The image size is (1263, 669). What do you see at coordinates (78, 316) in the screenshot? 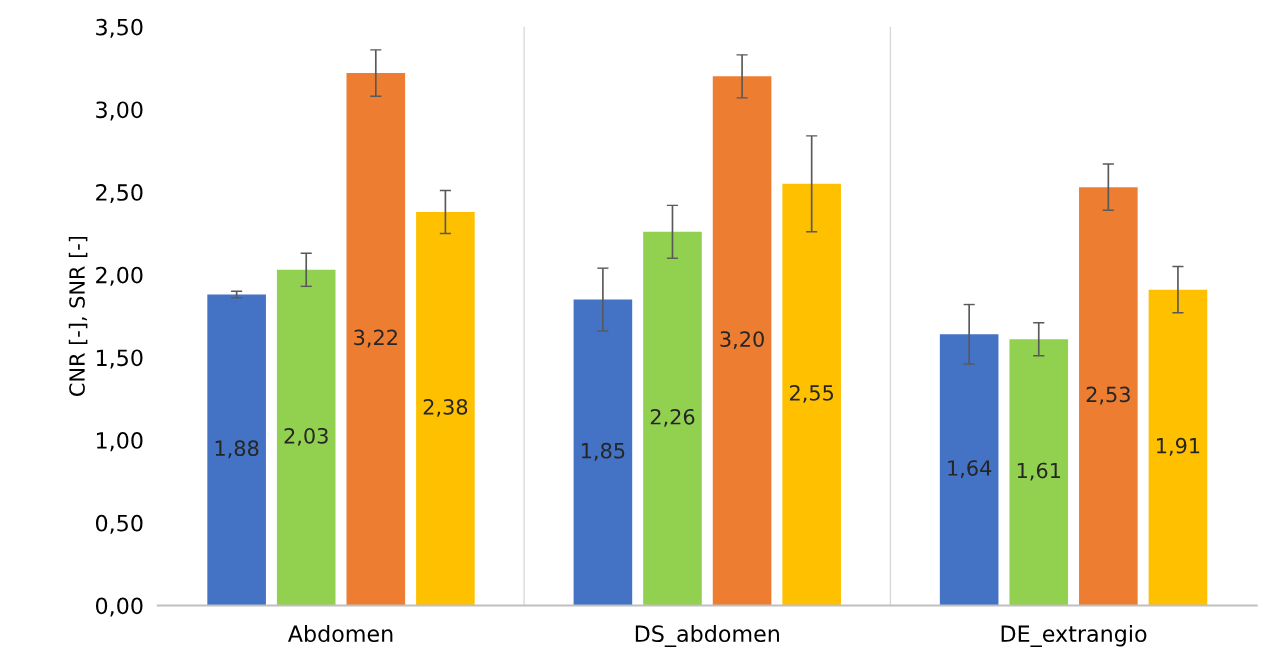
I see `y-axis-title: CNR [-], SNR [-]` at bounding box center [78, 316].